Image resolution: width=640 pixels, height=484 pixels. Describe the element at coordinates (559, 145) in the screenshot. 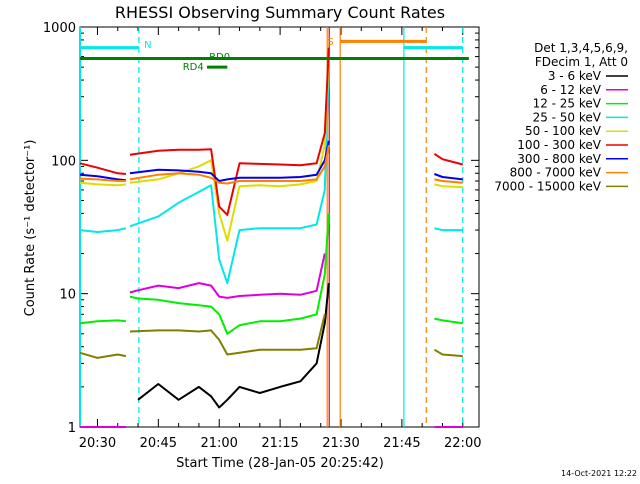

I see `legend-entry-label: 100 - 300 keV` at that location.